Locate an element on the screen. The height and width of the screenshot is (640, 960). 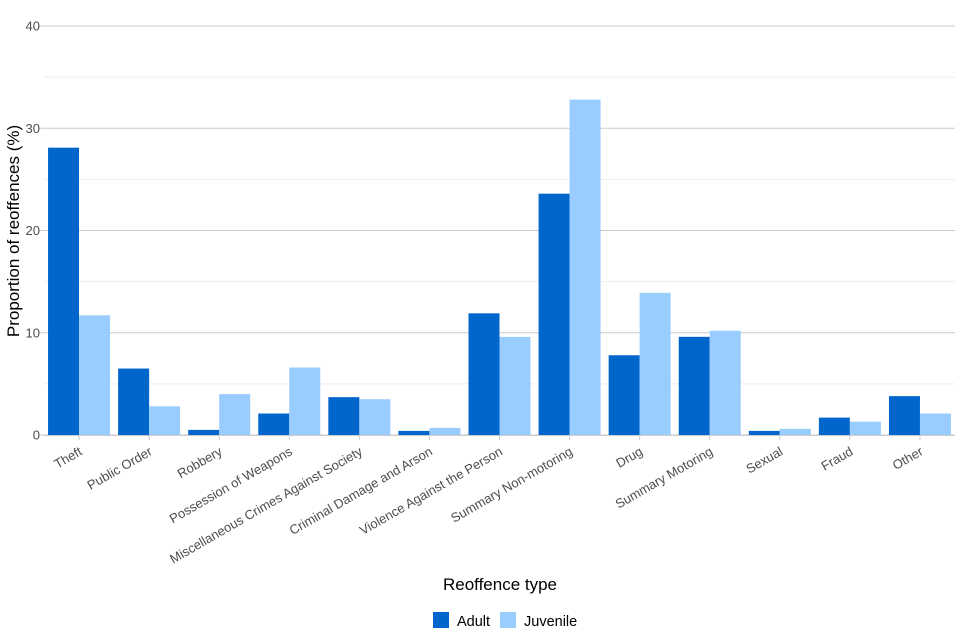
x-tick-label: Possession of Weapons is located at coordinates (231, 484).